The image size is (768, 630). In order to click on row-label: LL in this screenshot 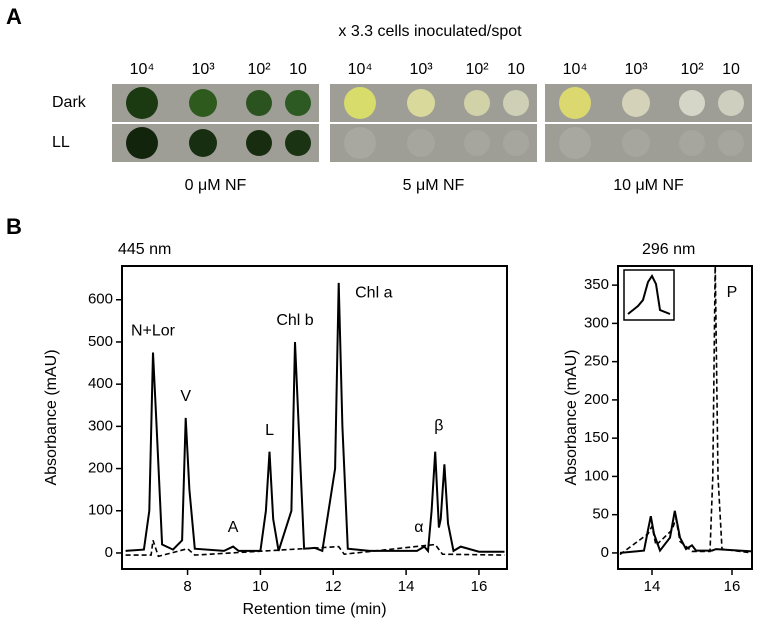, I will do `click(61, 142)`.